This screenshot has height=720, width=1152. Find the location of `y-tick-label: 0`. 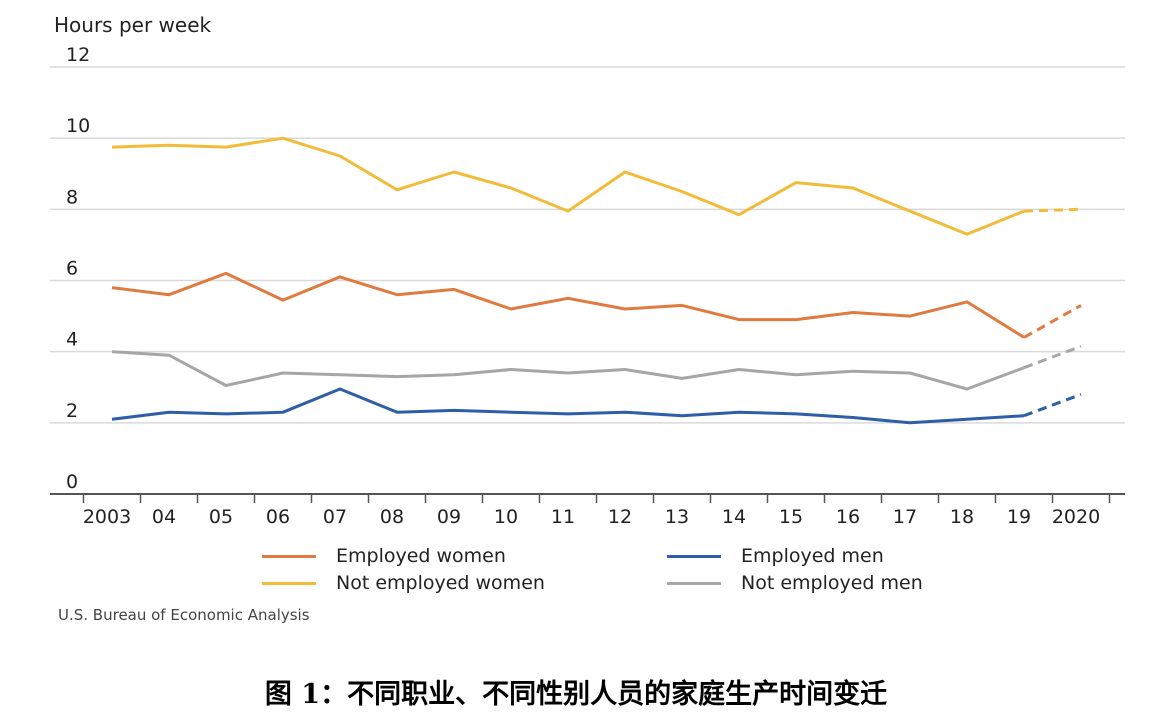

y-tick-label: 0 is located at coordinates (72, 482).